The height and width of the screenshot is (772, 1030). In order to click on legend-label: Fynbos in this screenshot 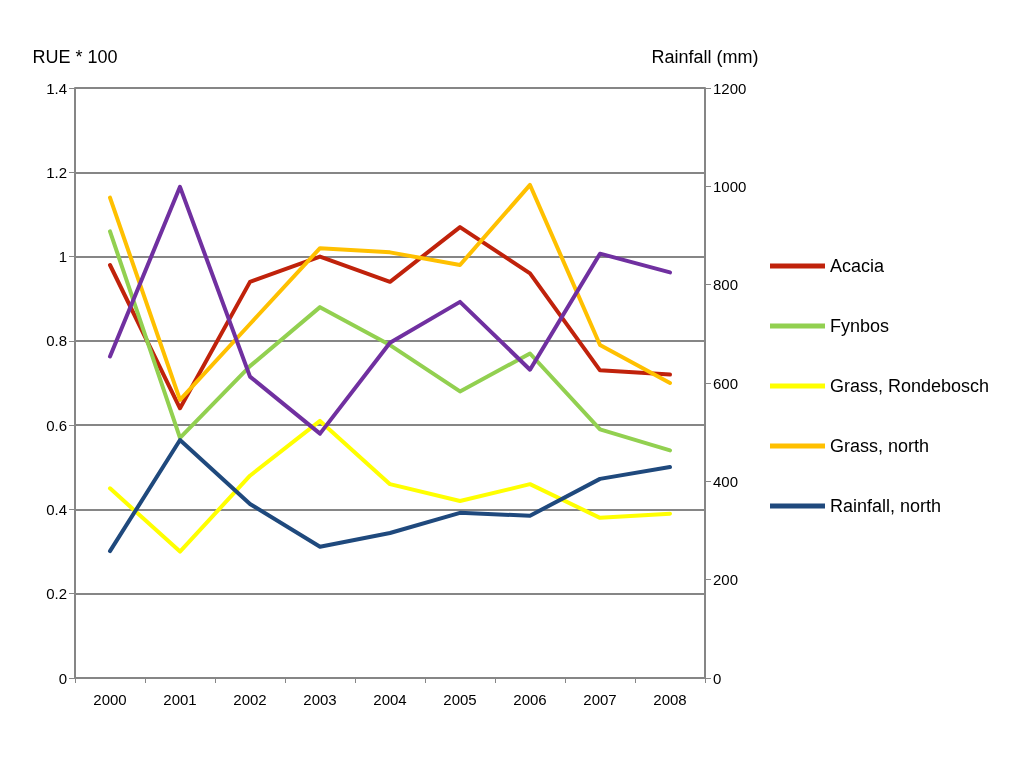, I will do `click(860, 326)`.